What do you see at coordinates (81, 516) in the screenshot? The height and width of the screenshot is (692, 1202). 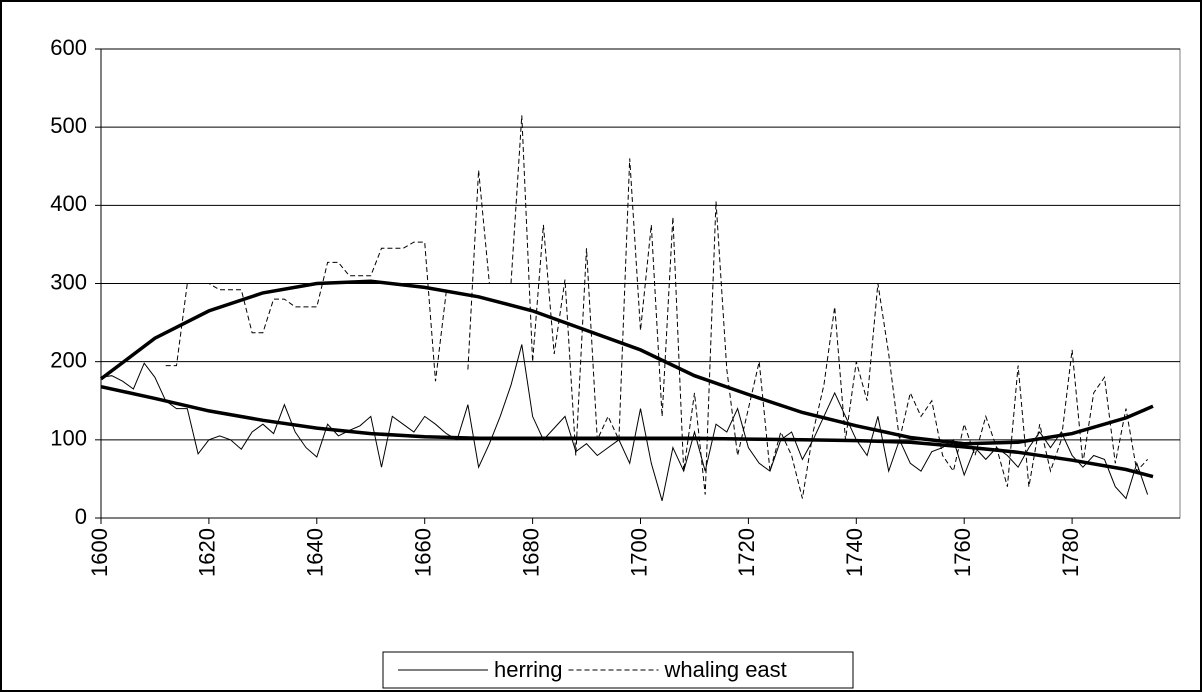 I see `y-tick-label: 0` at bounding box center [81, 516].